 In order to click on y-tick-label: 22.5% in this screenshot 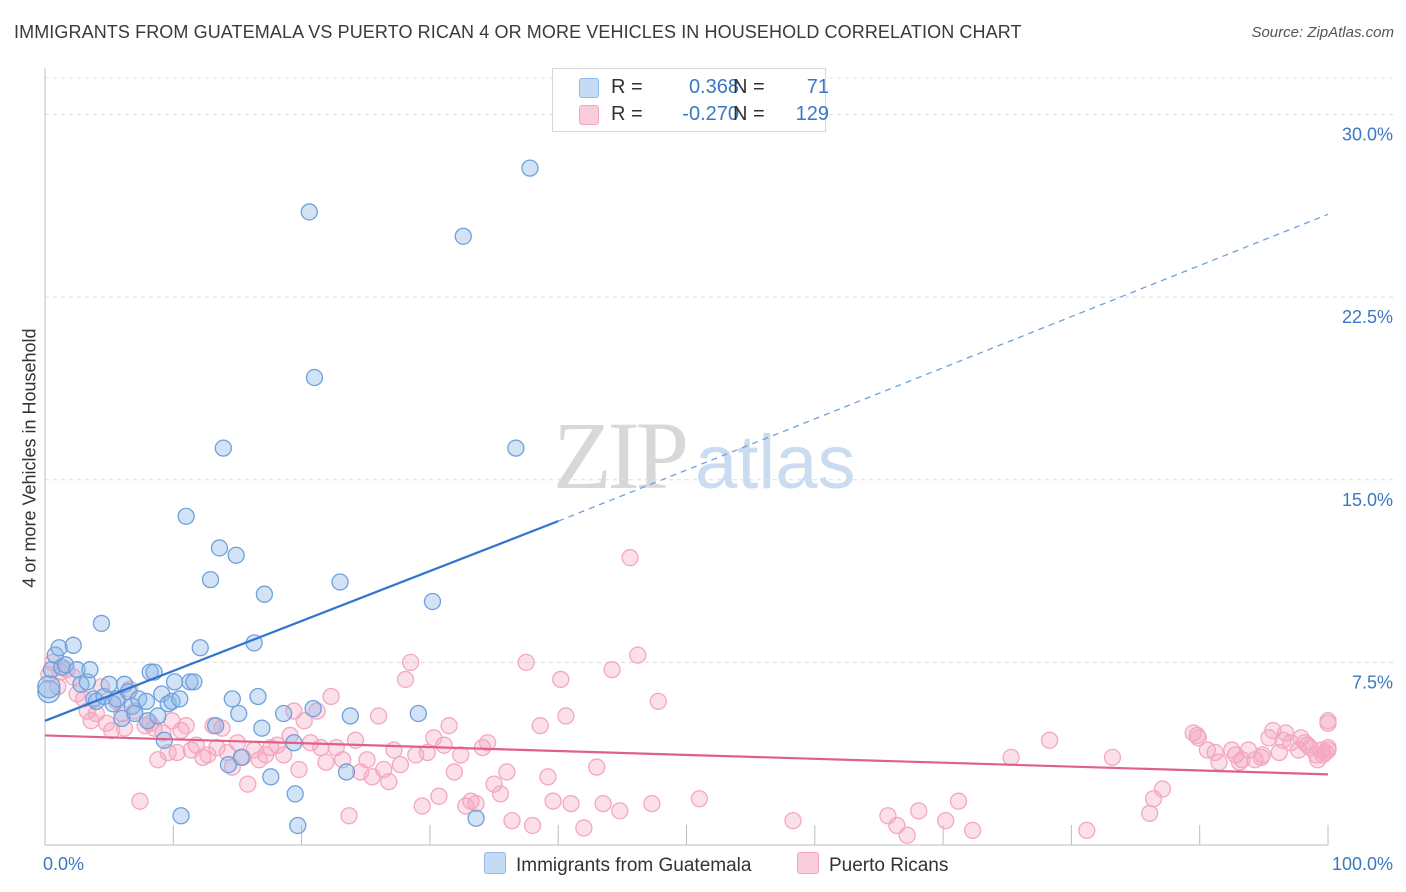, I will do `click(1367, 317)`.